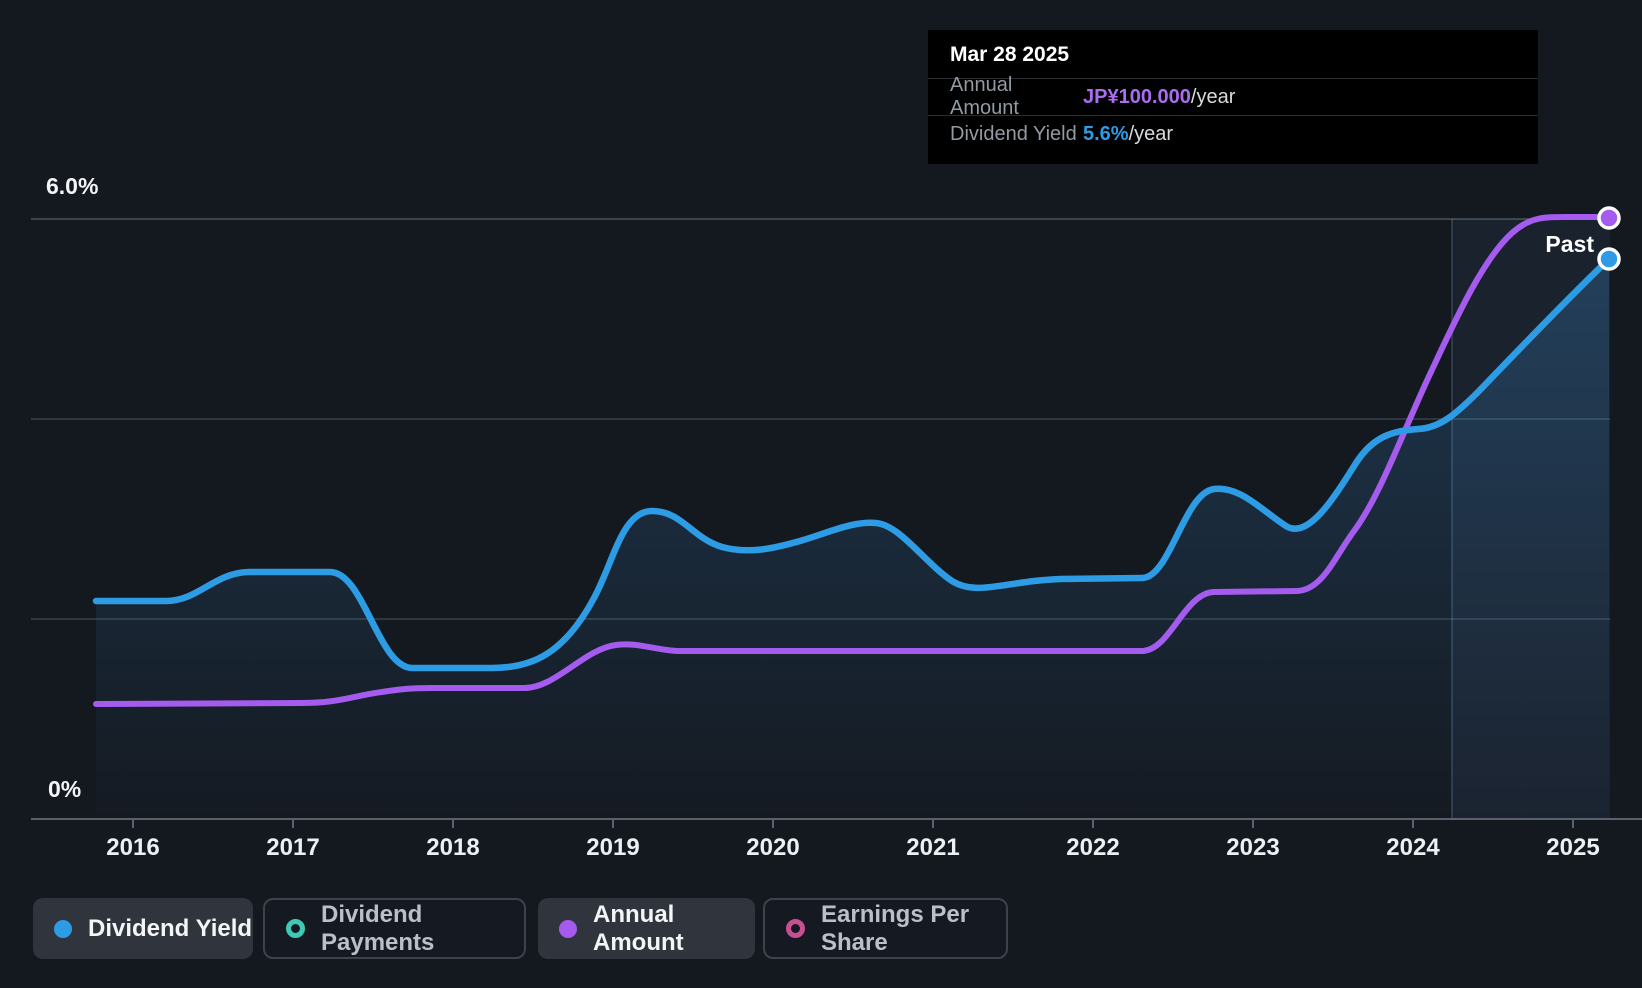 The height and width of the screenshot is (988, 1642). What do you see at coordinates (568, 928) in the screenshot?
I see `annual-amount-dot-icon` at bounding box center [568, 928].